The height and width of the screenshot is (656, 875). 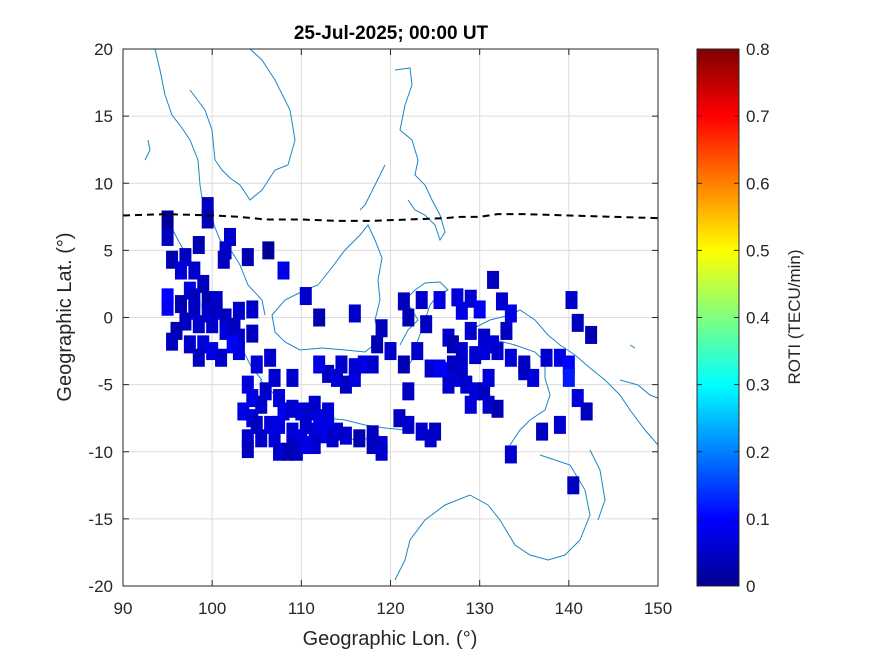 I want to click on x-tick-label: 90, so click(x=123, y=608).